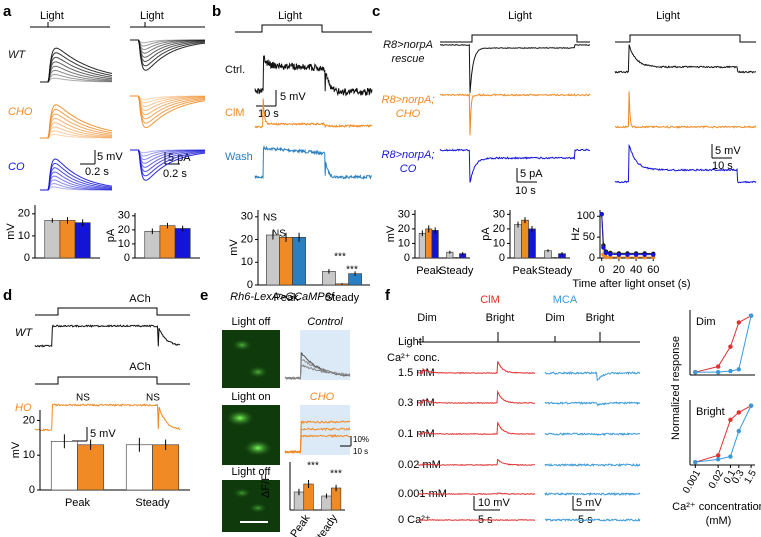  I want to click on label: 10%, so click(361, 439).